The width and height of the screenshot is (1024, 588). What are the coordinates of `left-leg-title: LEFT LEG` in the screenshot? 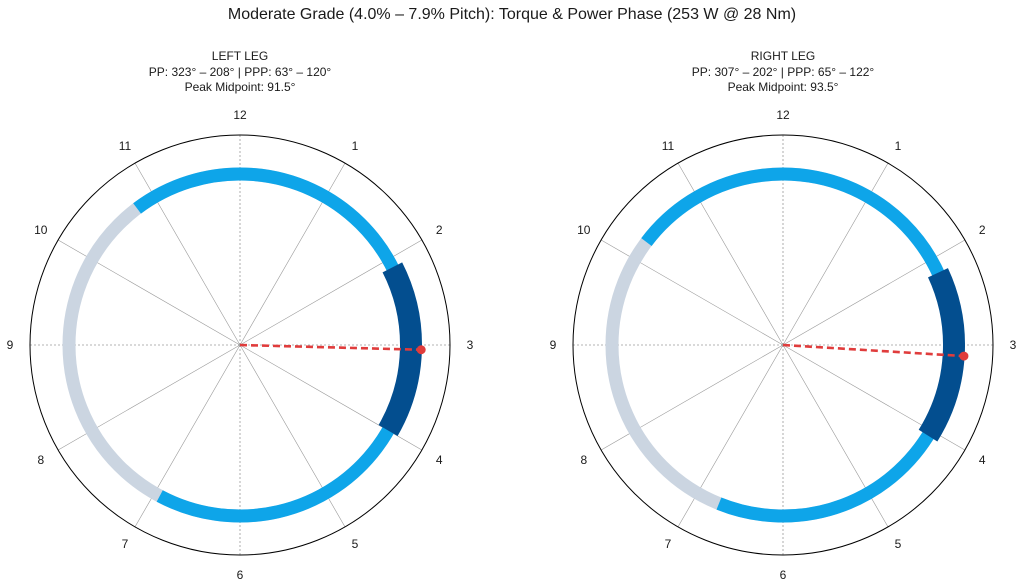 It's located at (240, 56).